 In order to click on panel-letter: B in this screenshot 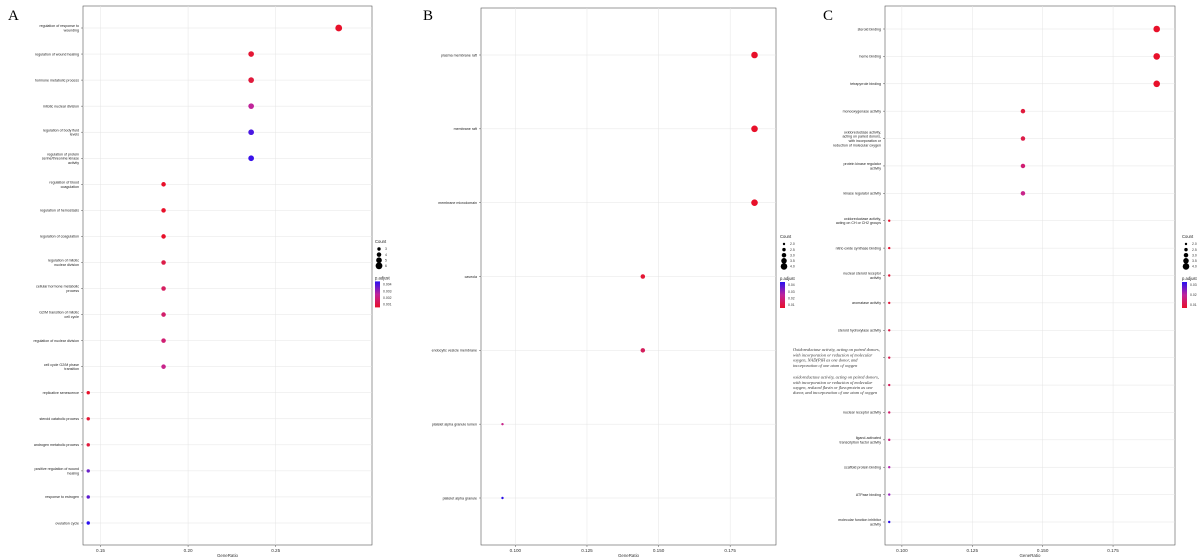, I will do `click(428, 16)`.